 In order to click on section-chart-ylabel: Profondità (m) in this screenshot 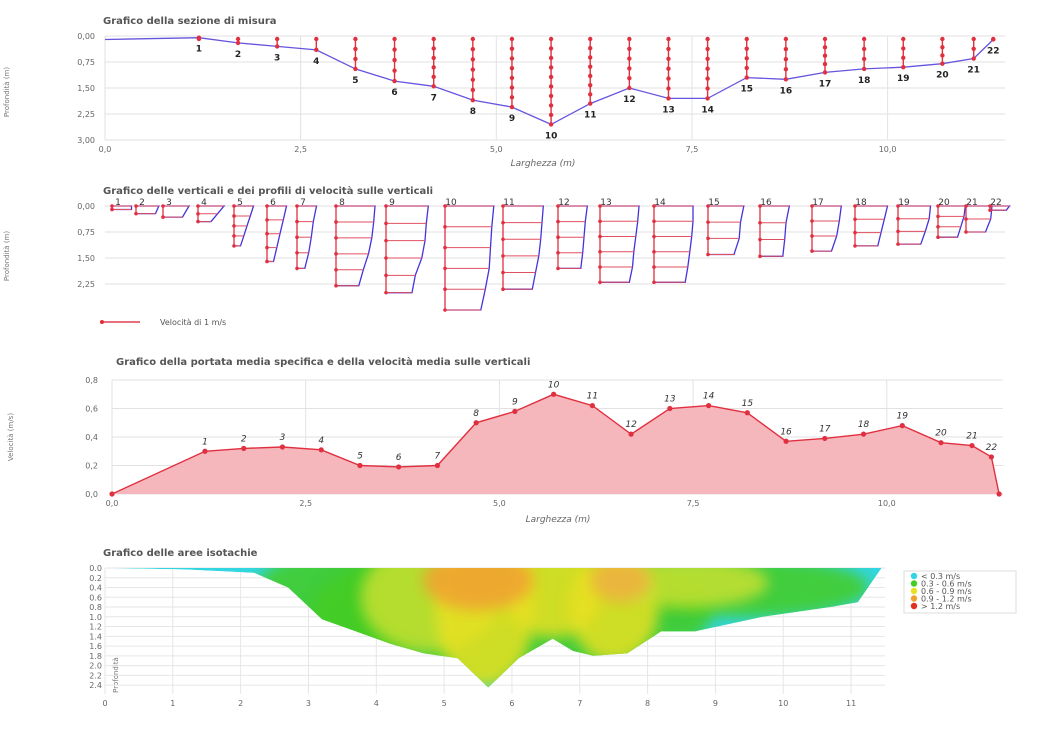, I will do `click(7, 92)`.